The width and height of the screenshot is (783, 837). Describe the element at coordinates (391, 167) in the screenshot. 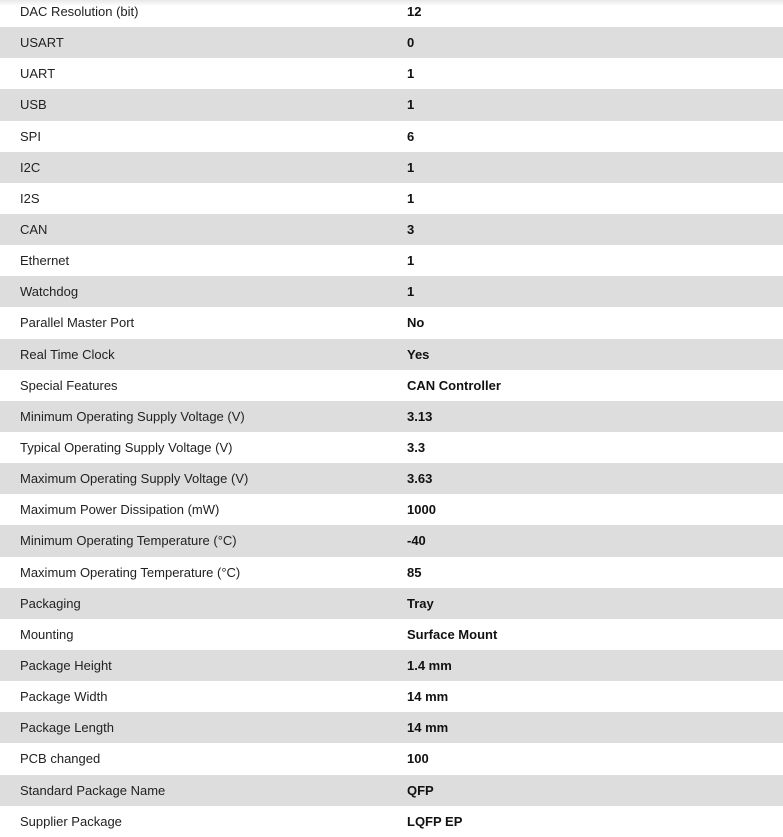

I see `spec-row: I2C 1` at that location.